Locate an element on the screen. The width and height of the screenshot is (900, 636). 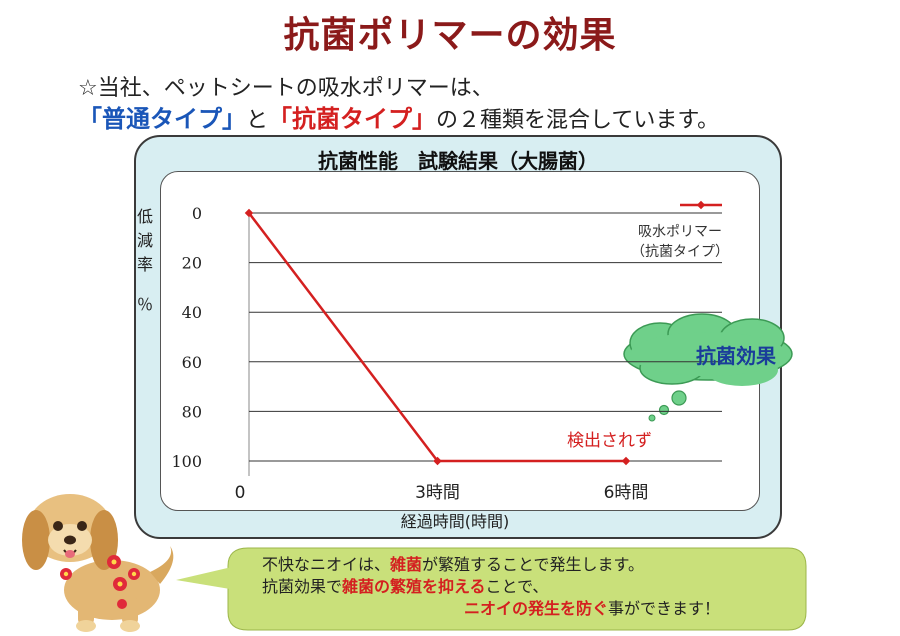
not-detected-annotation: 検出されず is located at coordinates (609, 441).